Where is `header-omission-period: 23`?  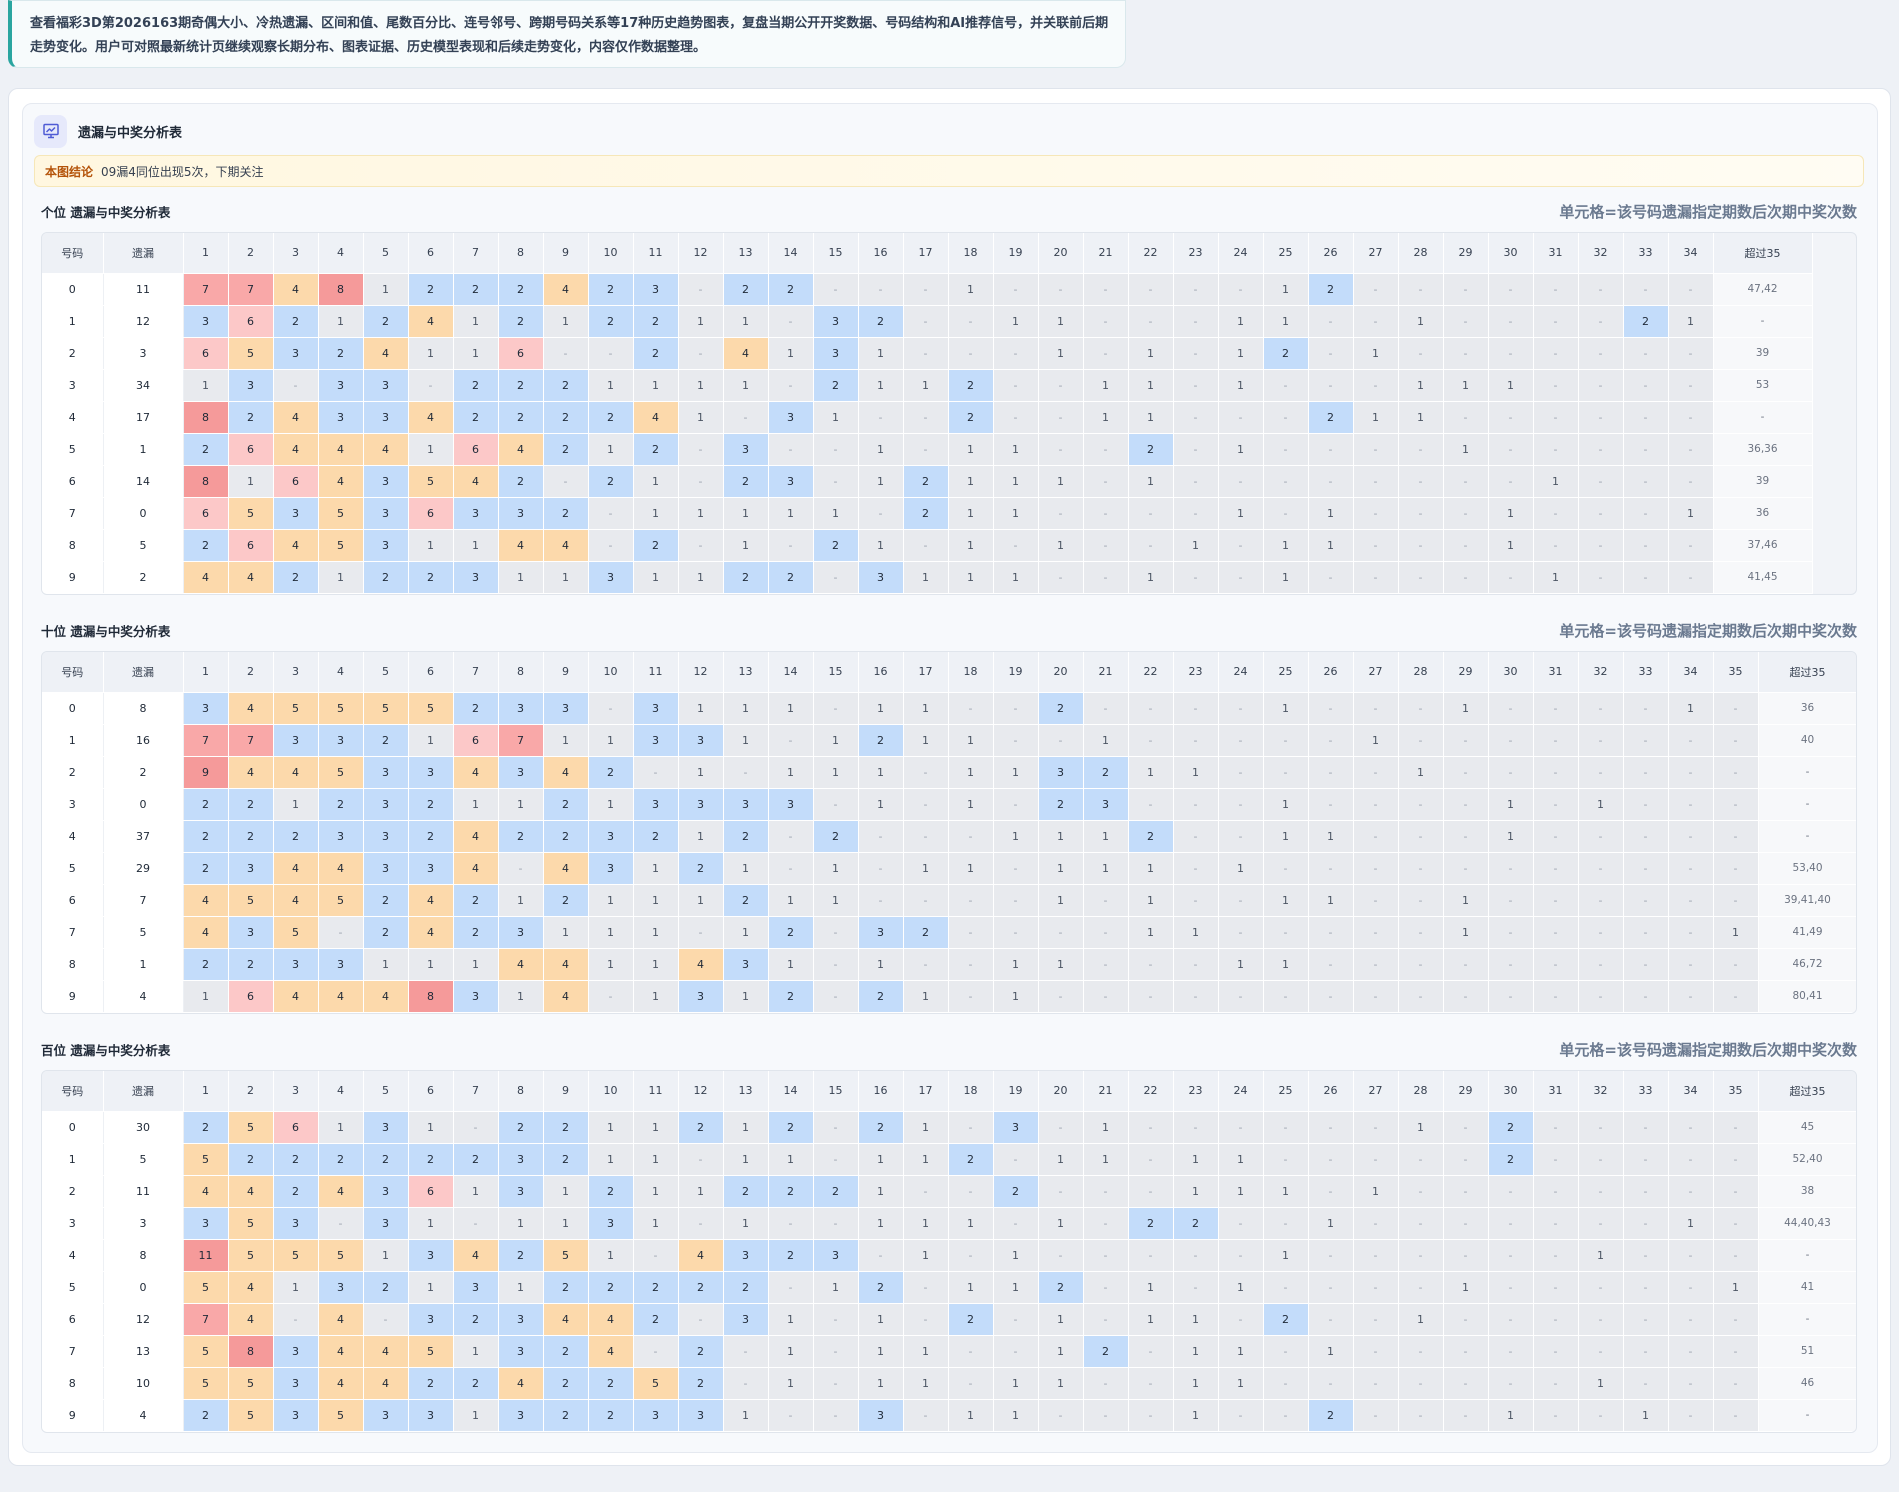
header-omission-period: 23 is located at coordinates (1196, 672).